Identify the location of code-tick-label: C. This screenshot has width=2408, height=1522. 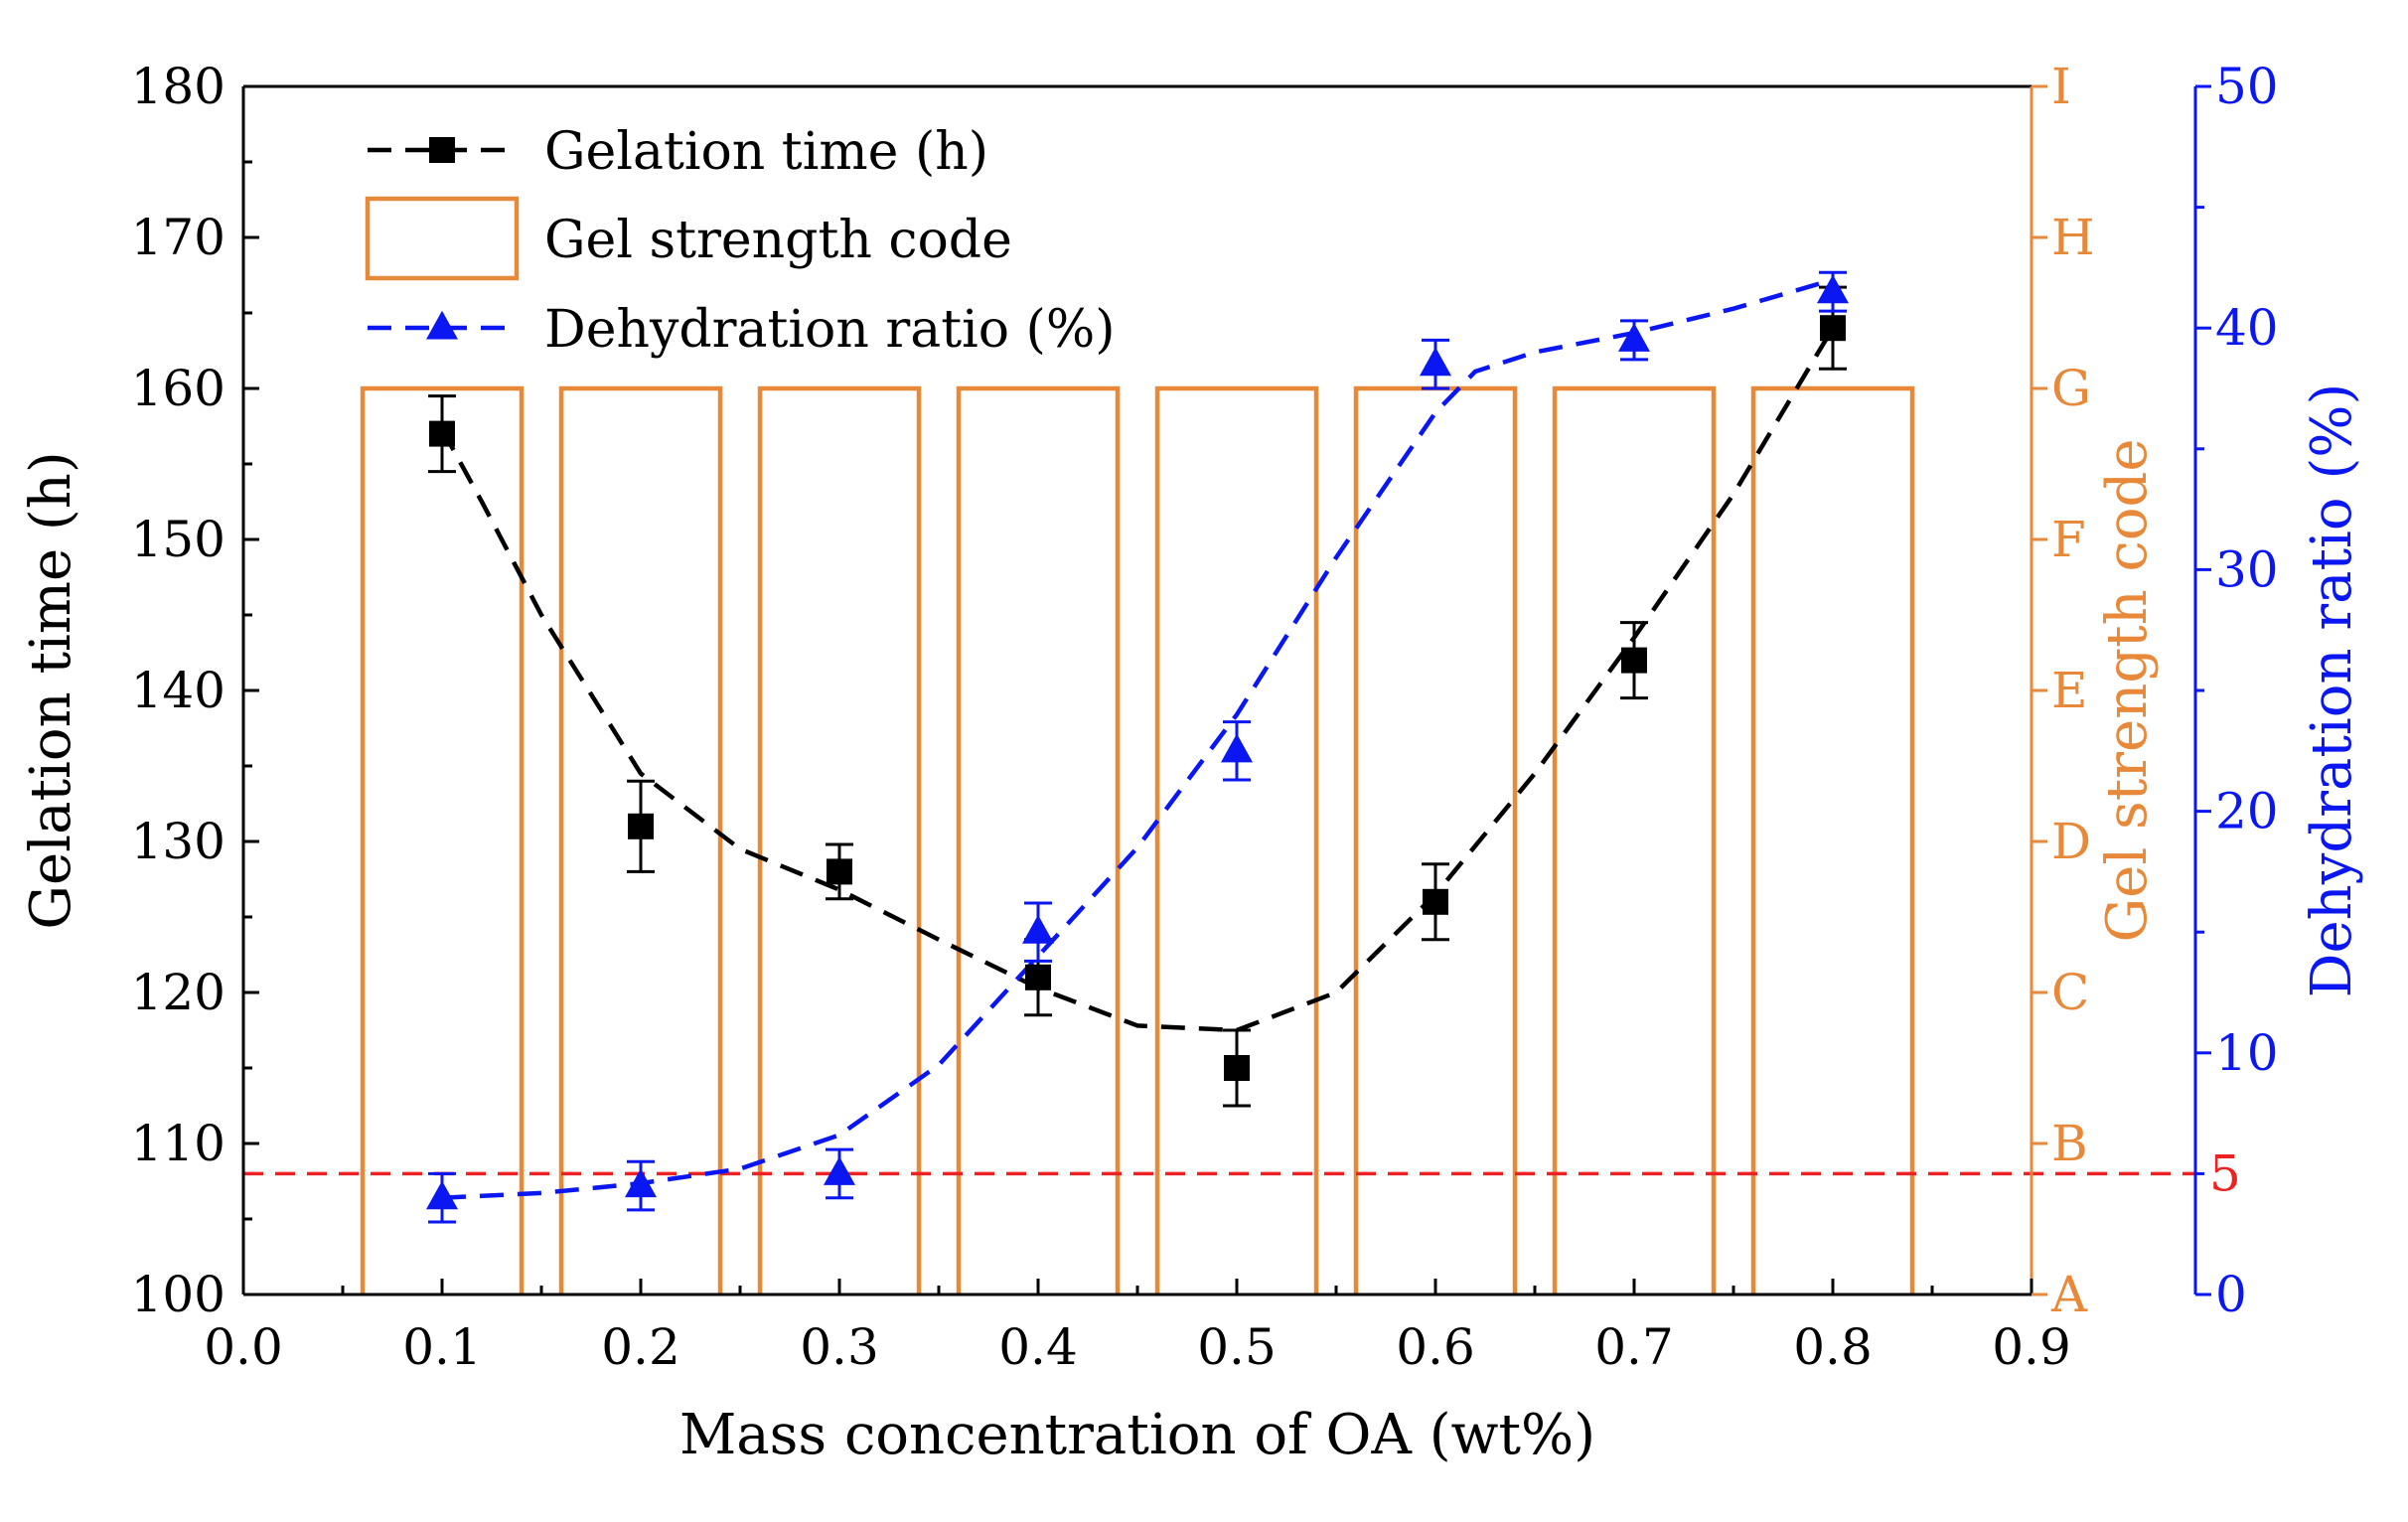
(2070, 992).